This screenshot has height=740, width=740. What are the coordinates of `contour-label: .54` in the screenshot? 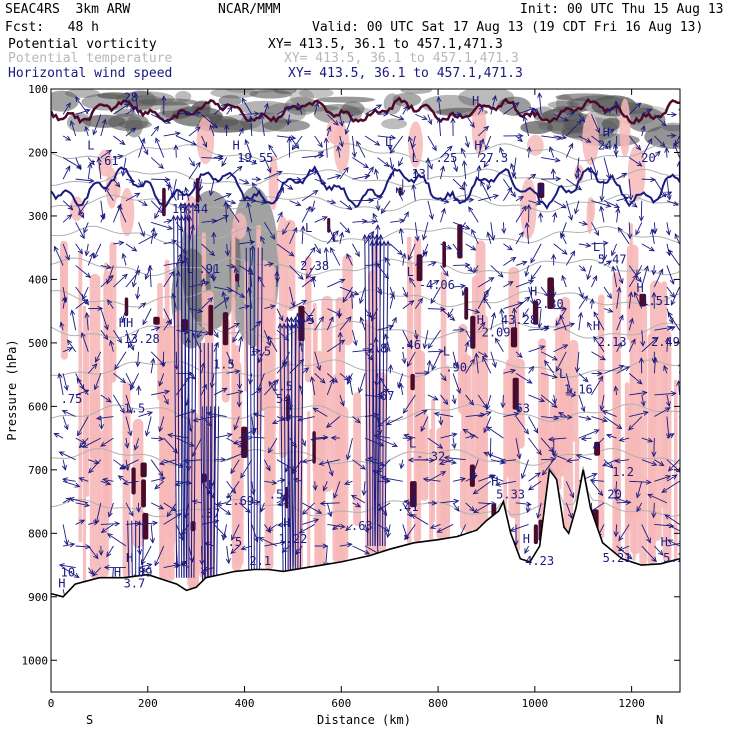 It's located at (280, 494).